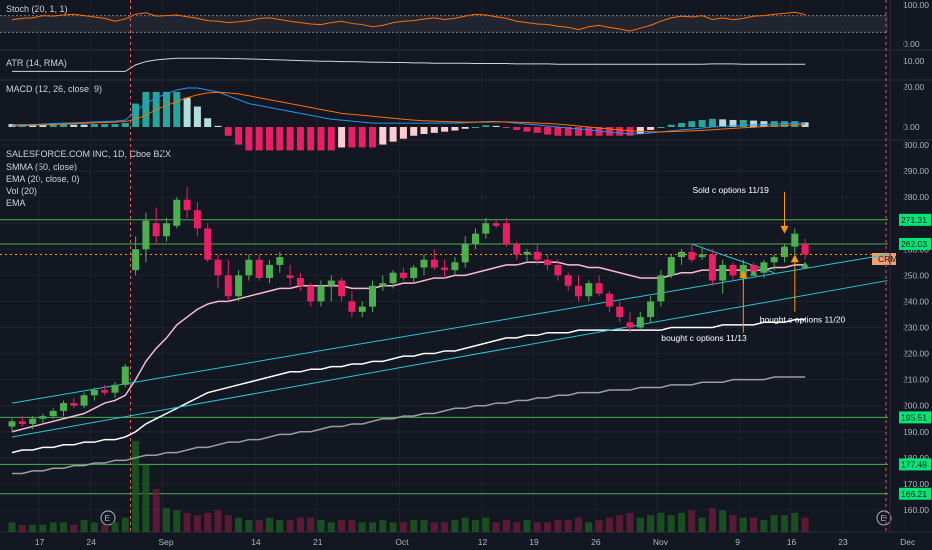 The image size is (932, 550). What do you see at coordinates (914, 244) in the screenshot?
I see `level-price-label: 262.03` at bounding box center [914, 244].